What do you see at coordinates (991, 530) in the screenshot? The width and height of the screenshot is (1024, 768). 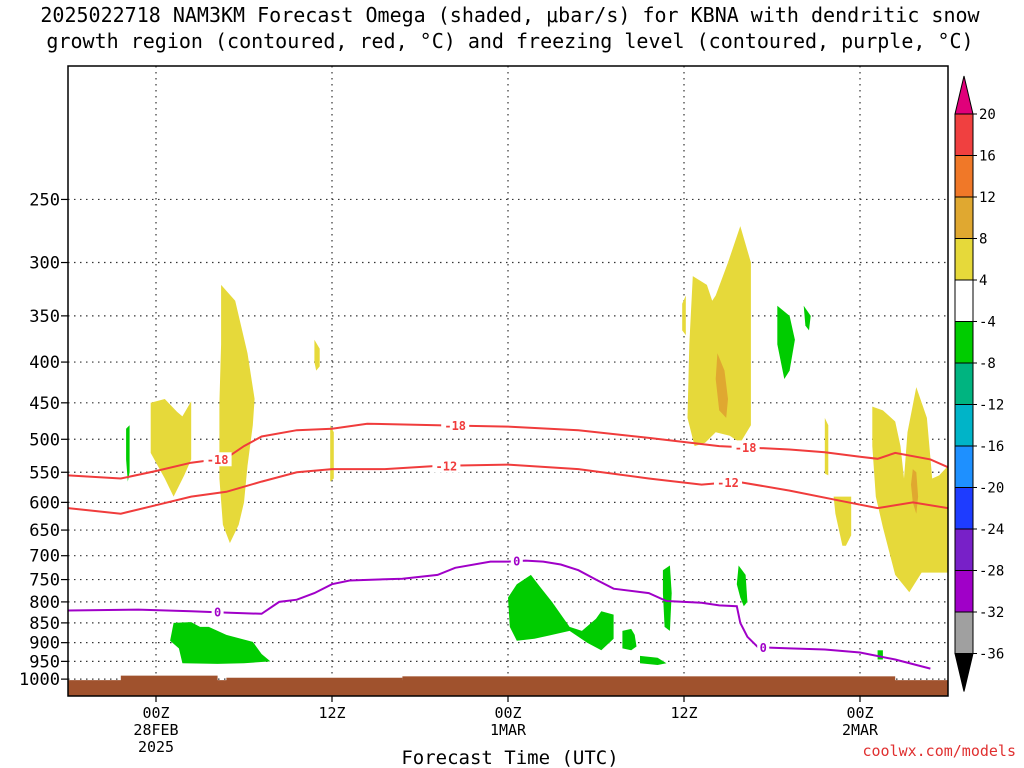 I see `colorbar-label: -24` at bounding box center [991, 530].